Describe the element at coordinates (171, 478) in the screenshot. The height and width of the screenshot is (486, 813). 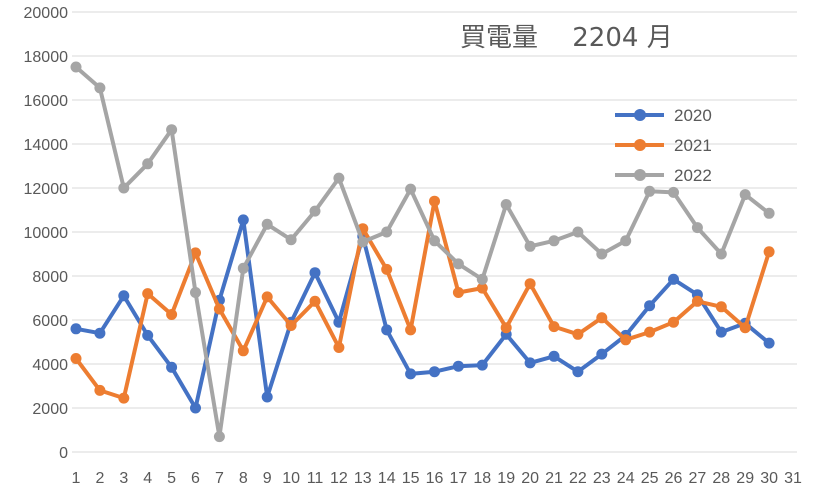
I see `x-tick-label: 5` at that location.